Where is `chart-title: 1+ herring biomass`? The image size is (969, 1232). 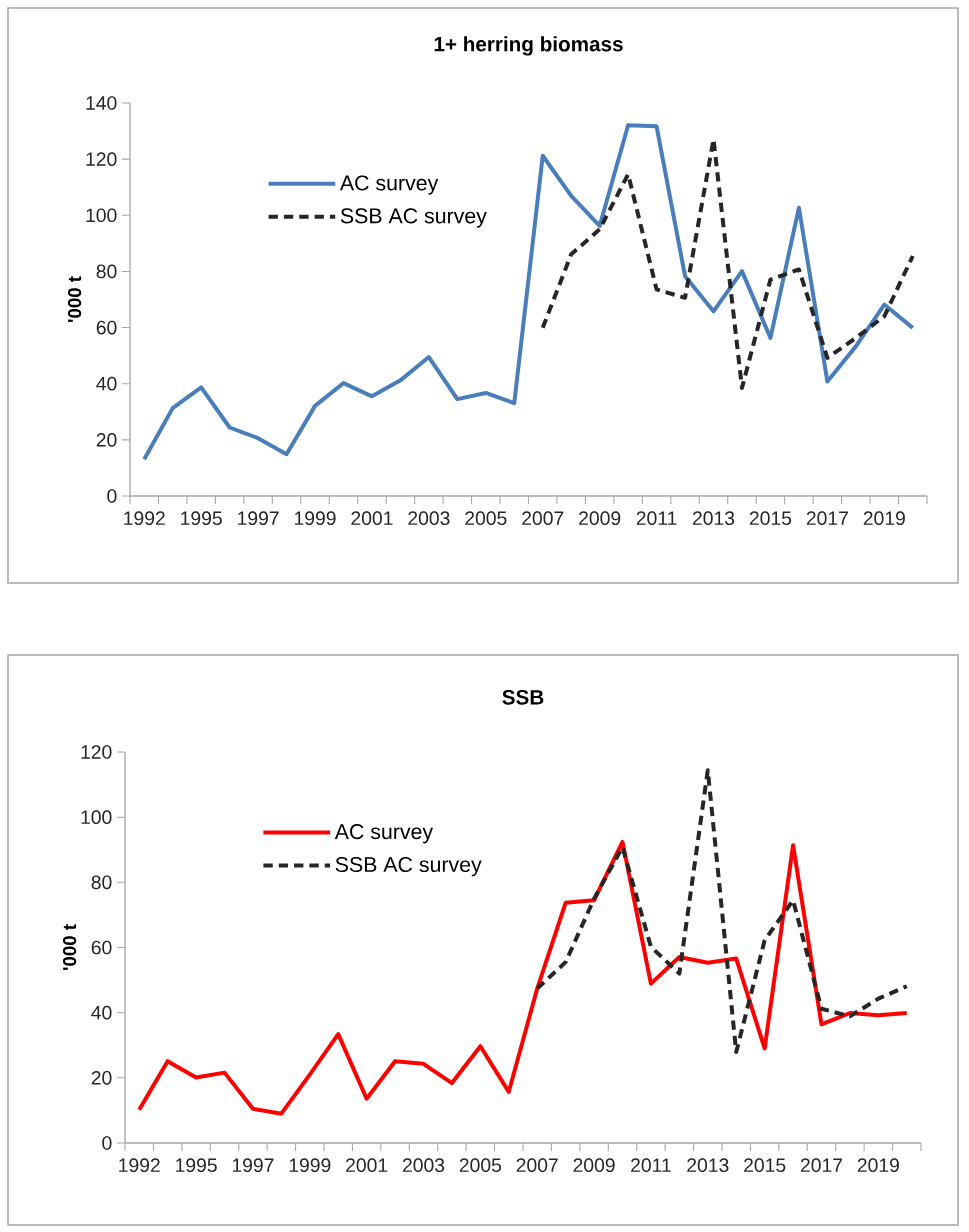
chart-title: 1+ herring biomass is located at coordinates (528, 46).